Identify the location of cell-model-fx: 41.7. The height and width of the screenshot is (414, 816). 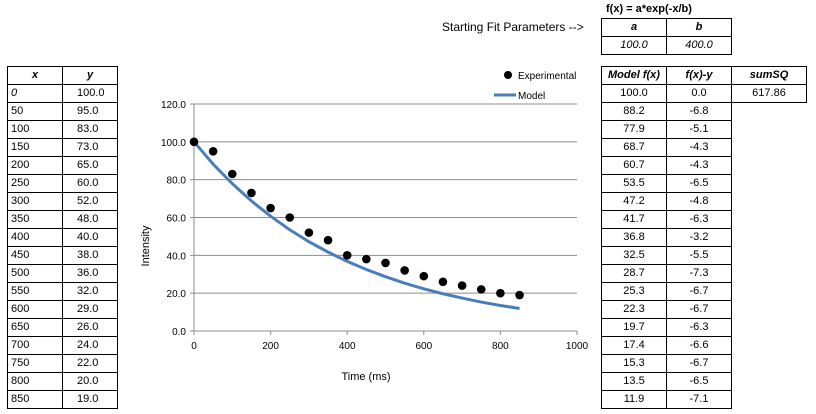
(634, 219).